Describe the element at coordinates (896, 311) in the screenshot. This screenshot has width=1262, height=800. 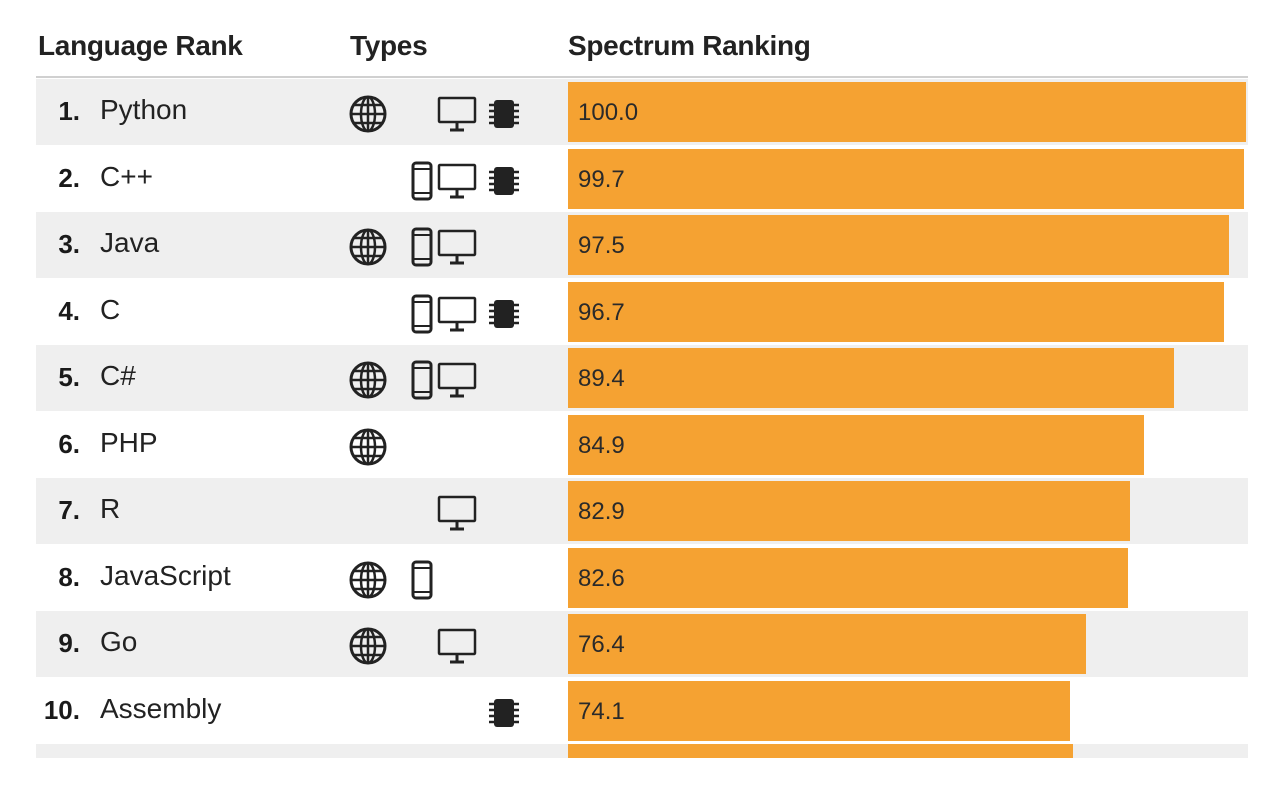
I see `bar: 96.7` at that location.